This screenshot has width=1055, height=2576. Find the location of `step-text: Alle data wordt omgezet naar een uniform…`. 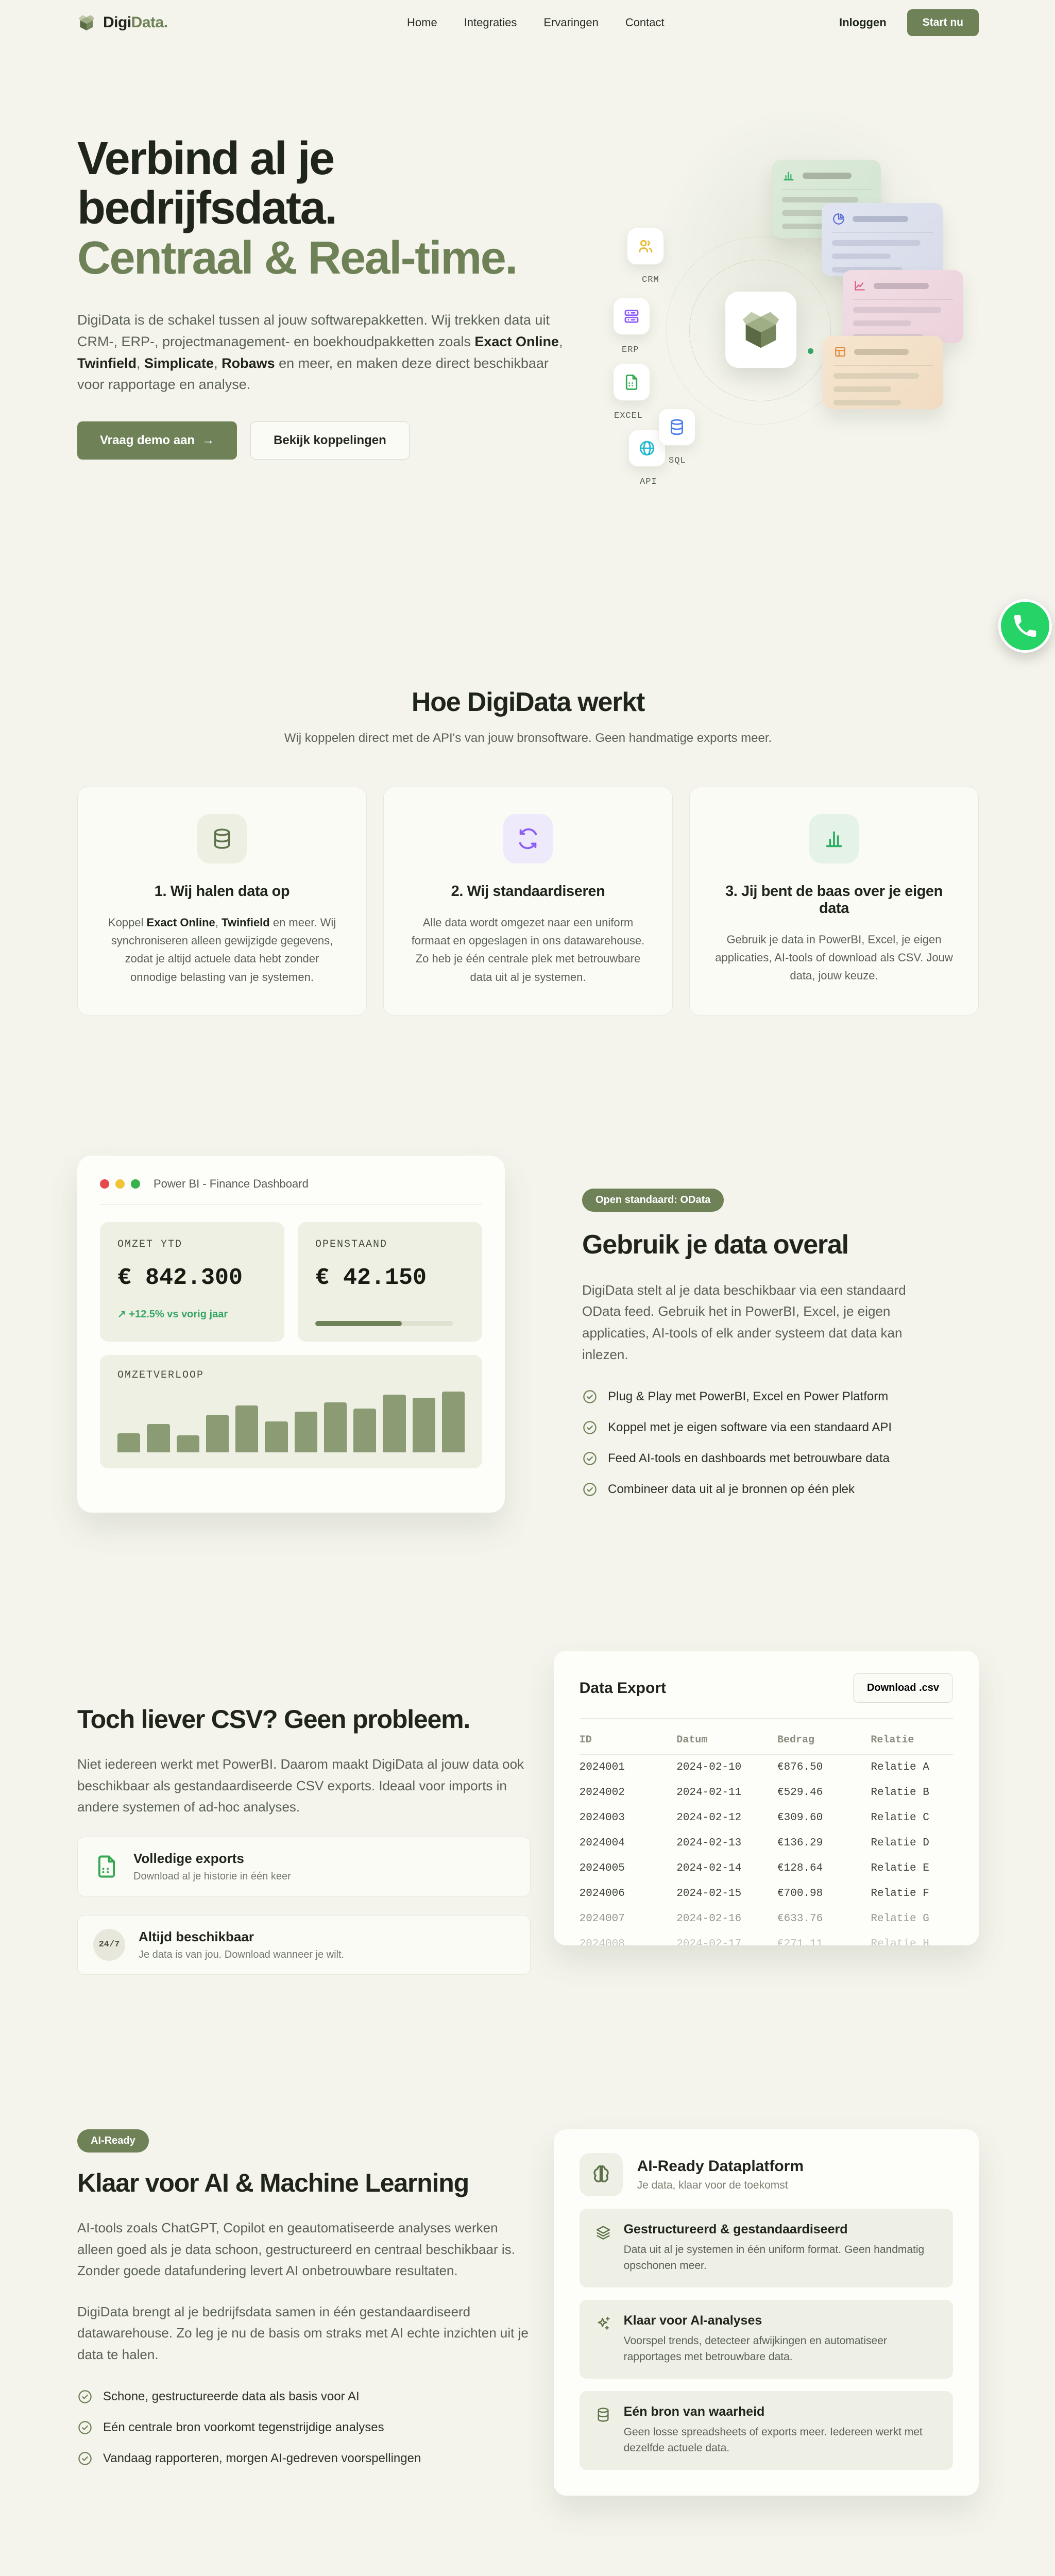

step-text: Alle data wordt omgezet naar een uniform… is located at coordinates (528, 950).